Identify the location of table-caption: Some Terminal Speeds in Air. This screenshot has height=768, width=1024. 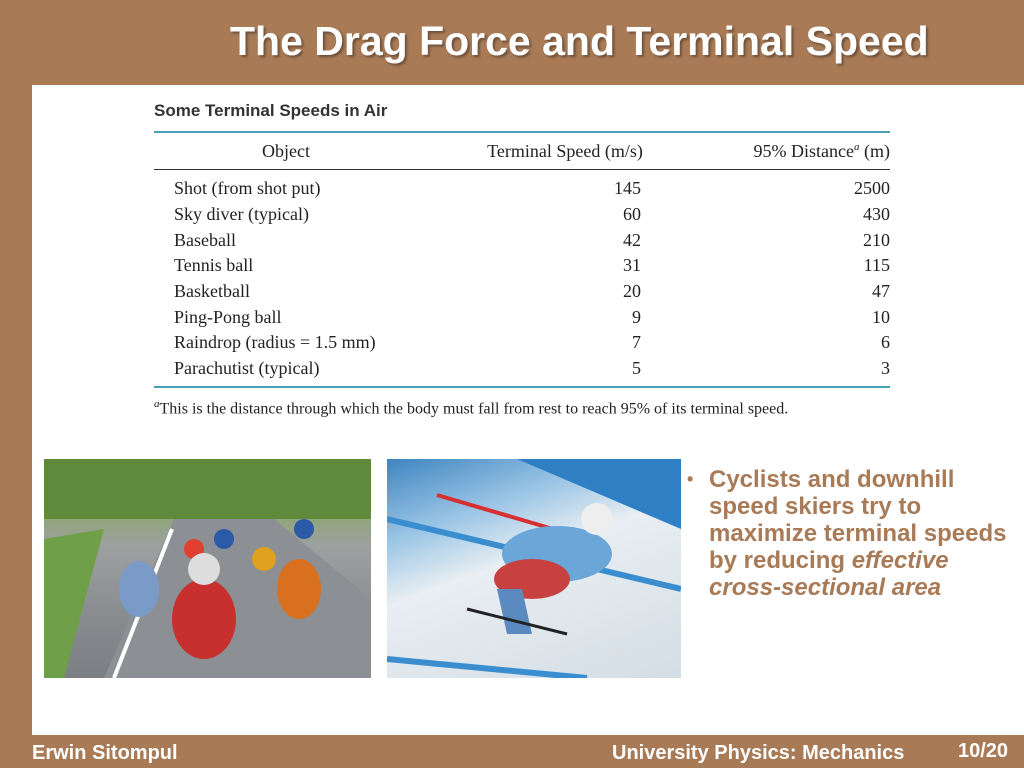
(271, 110).